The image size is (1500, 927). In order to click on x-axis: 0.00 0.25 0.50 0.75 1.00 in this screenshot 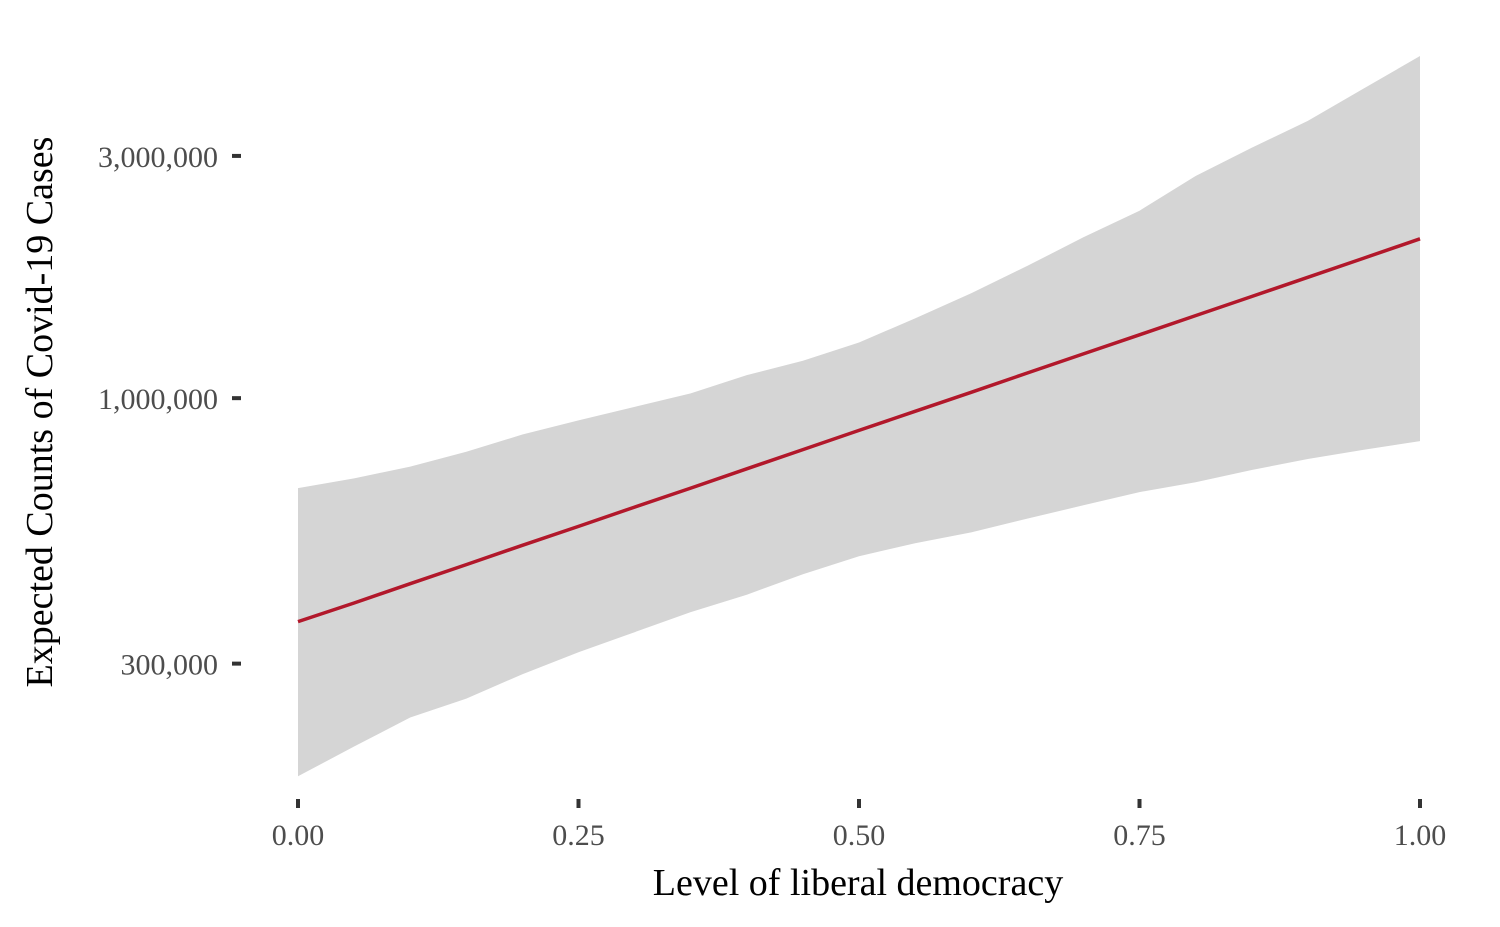, I will do `click(859, 825)`.